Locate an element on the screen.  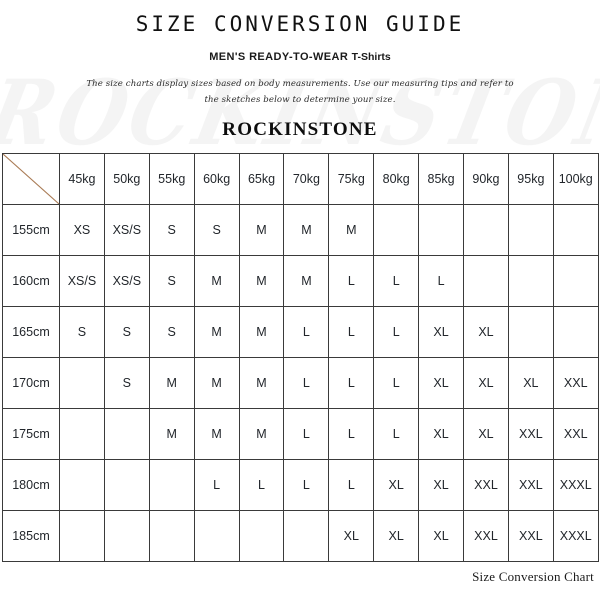
row-header-155cm: 155cm is located at coordinates (31, 230).